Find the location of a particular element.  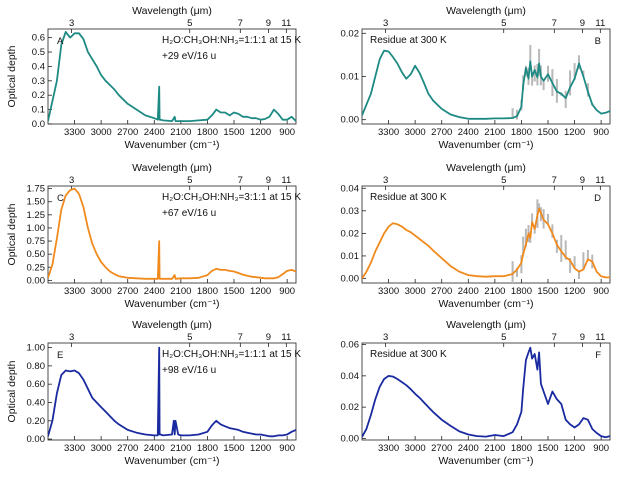

y-tick-label: 0.0 is located at coordinates (38, 124).